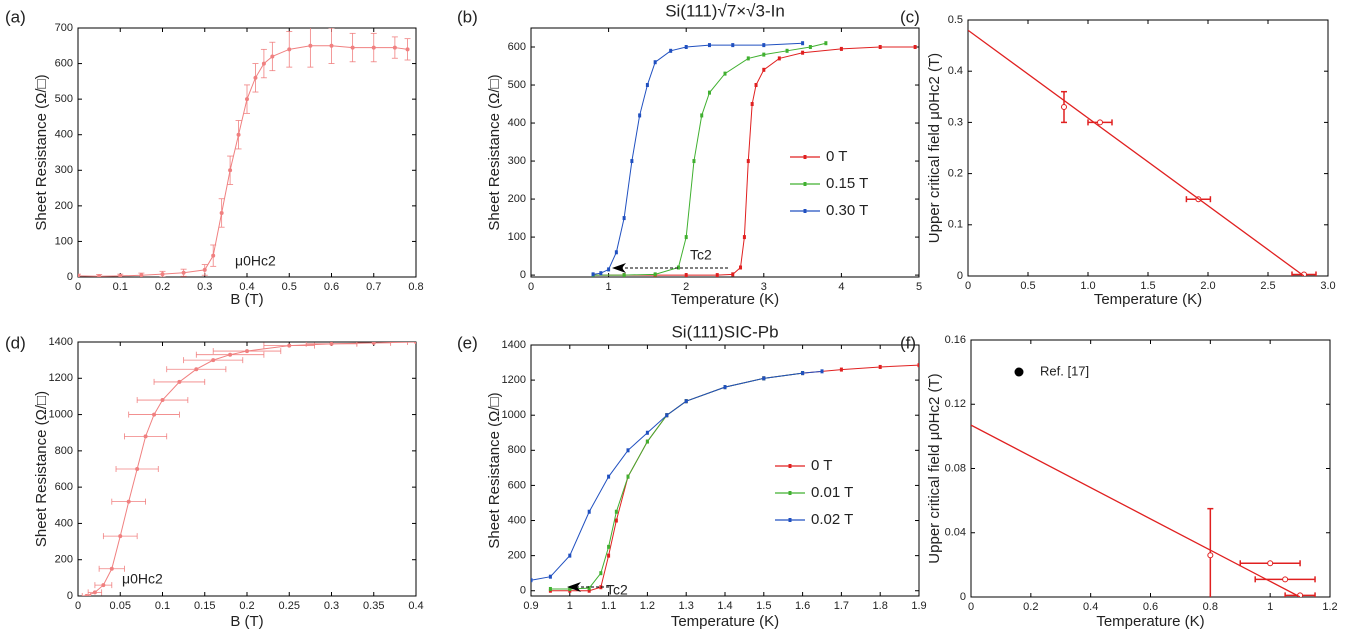 This screenshot has width=1358, height=639. What do you see at coordinates (686, 606) in the screenshot?
I see `x-tick-label: 1.3` at bounding box center [686, 606].